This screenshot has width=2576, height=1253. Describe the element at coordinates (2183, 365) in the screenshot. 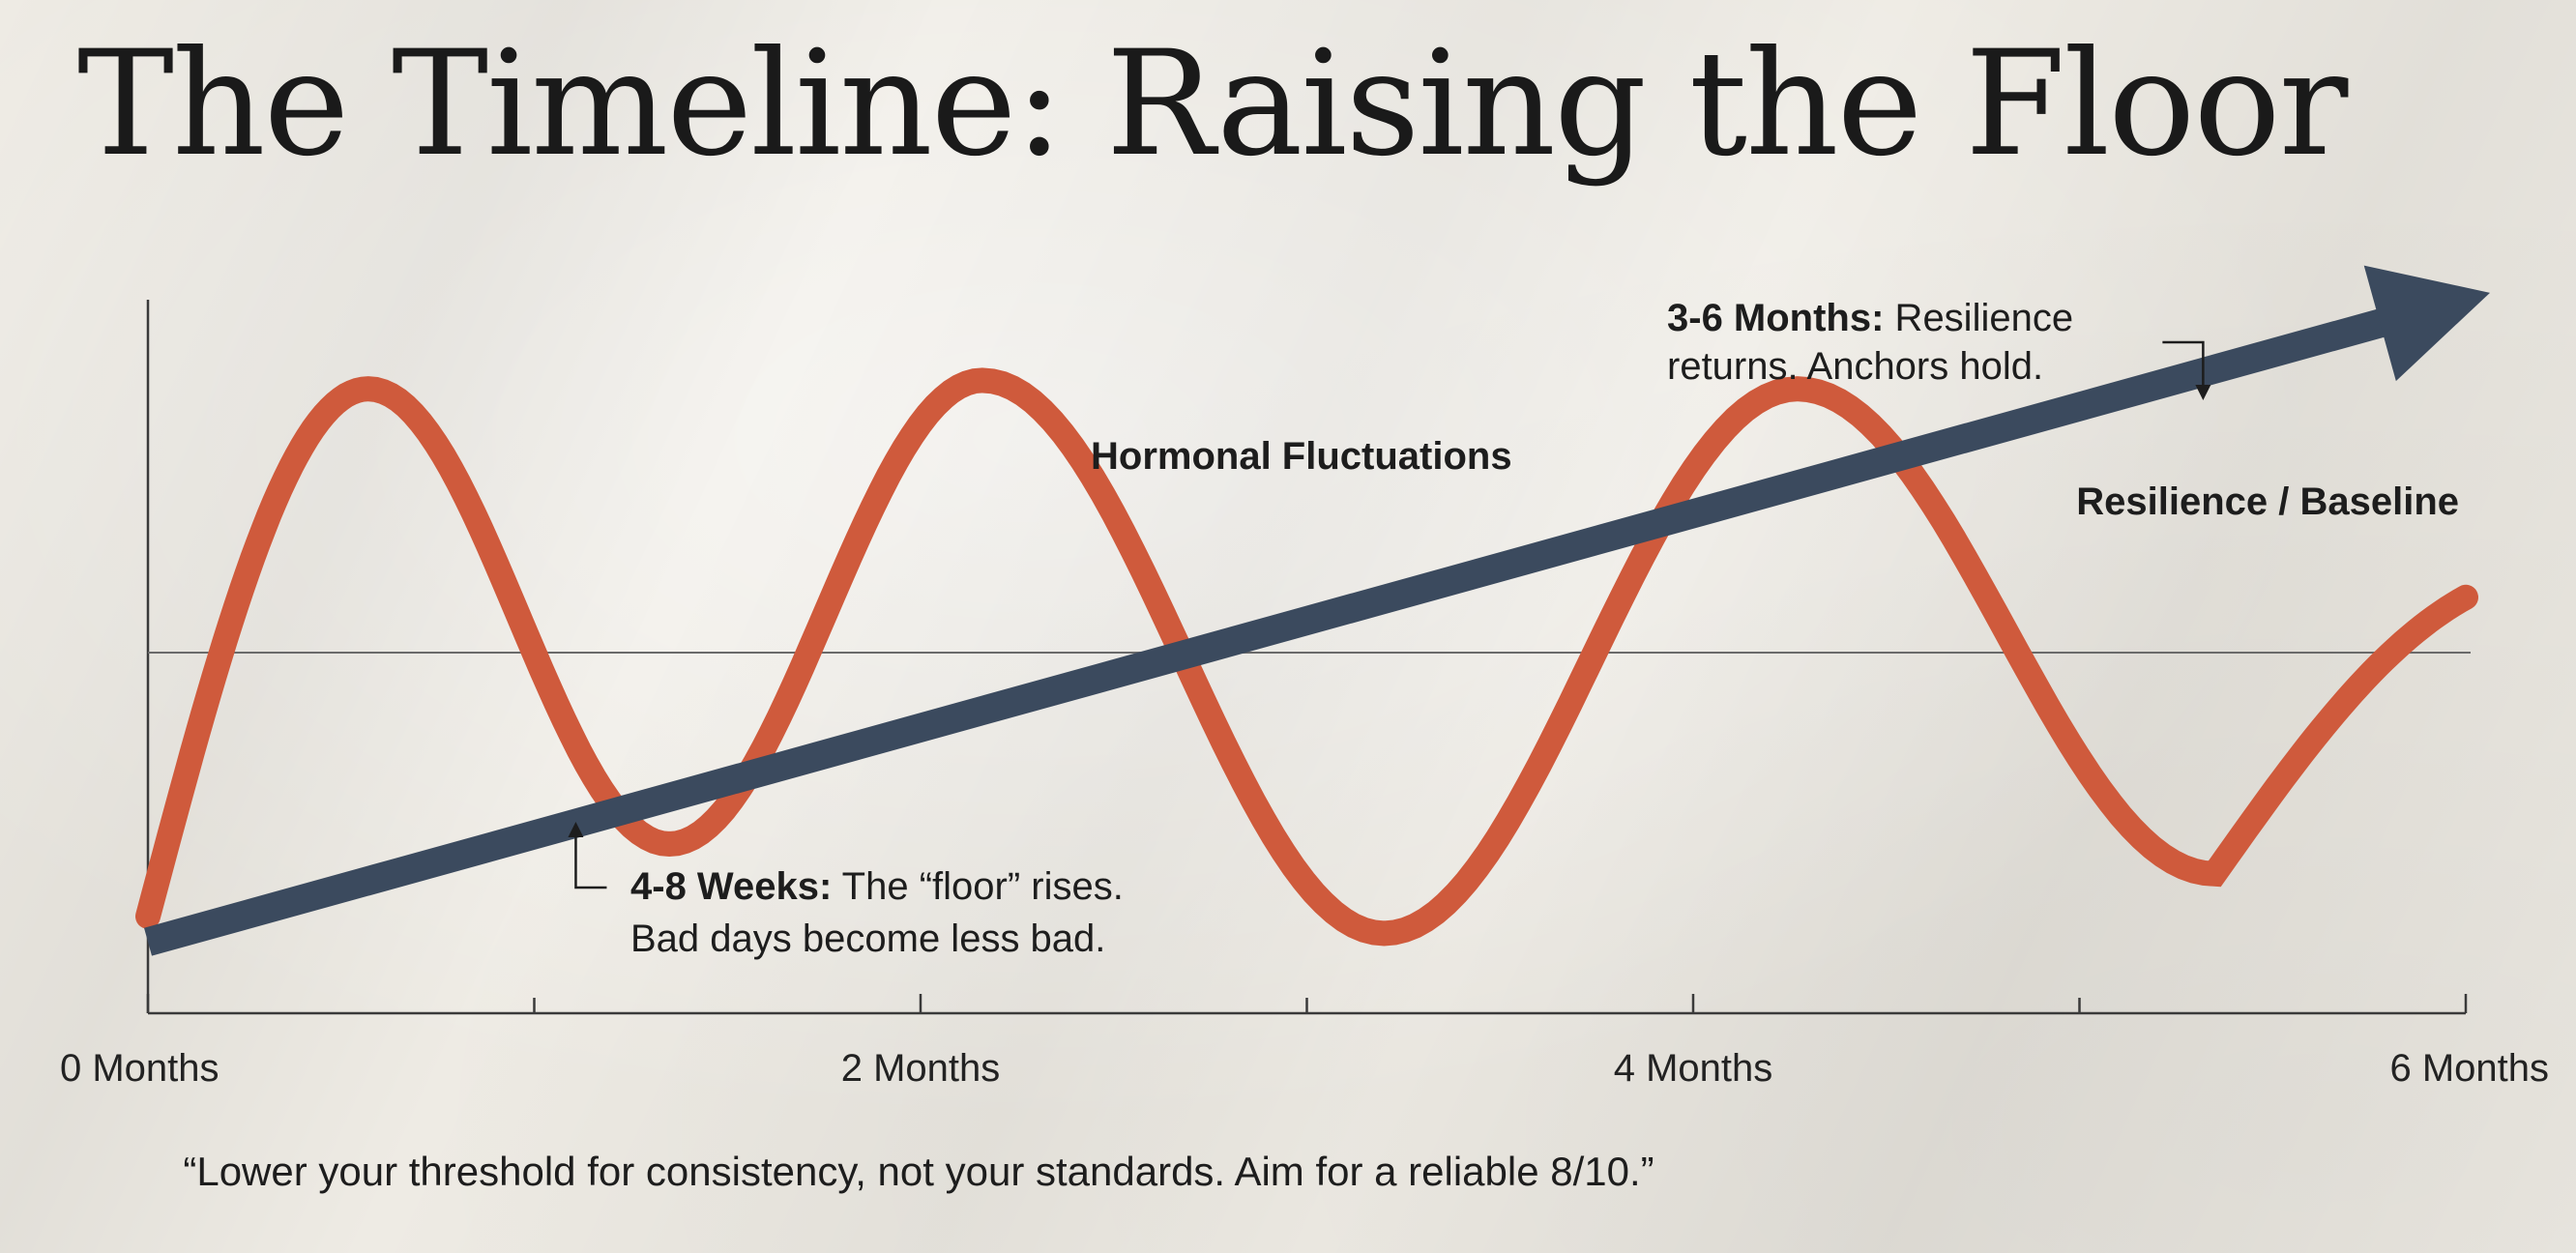

I see `down-arrow-icon` at that location.